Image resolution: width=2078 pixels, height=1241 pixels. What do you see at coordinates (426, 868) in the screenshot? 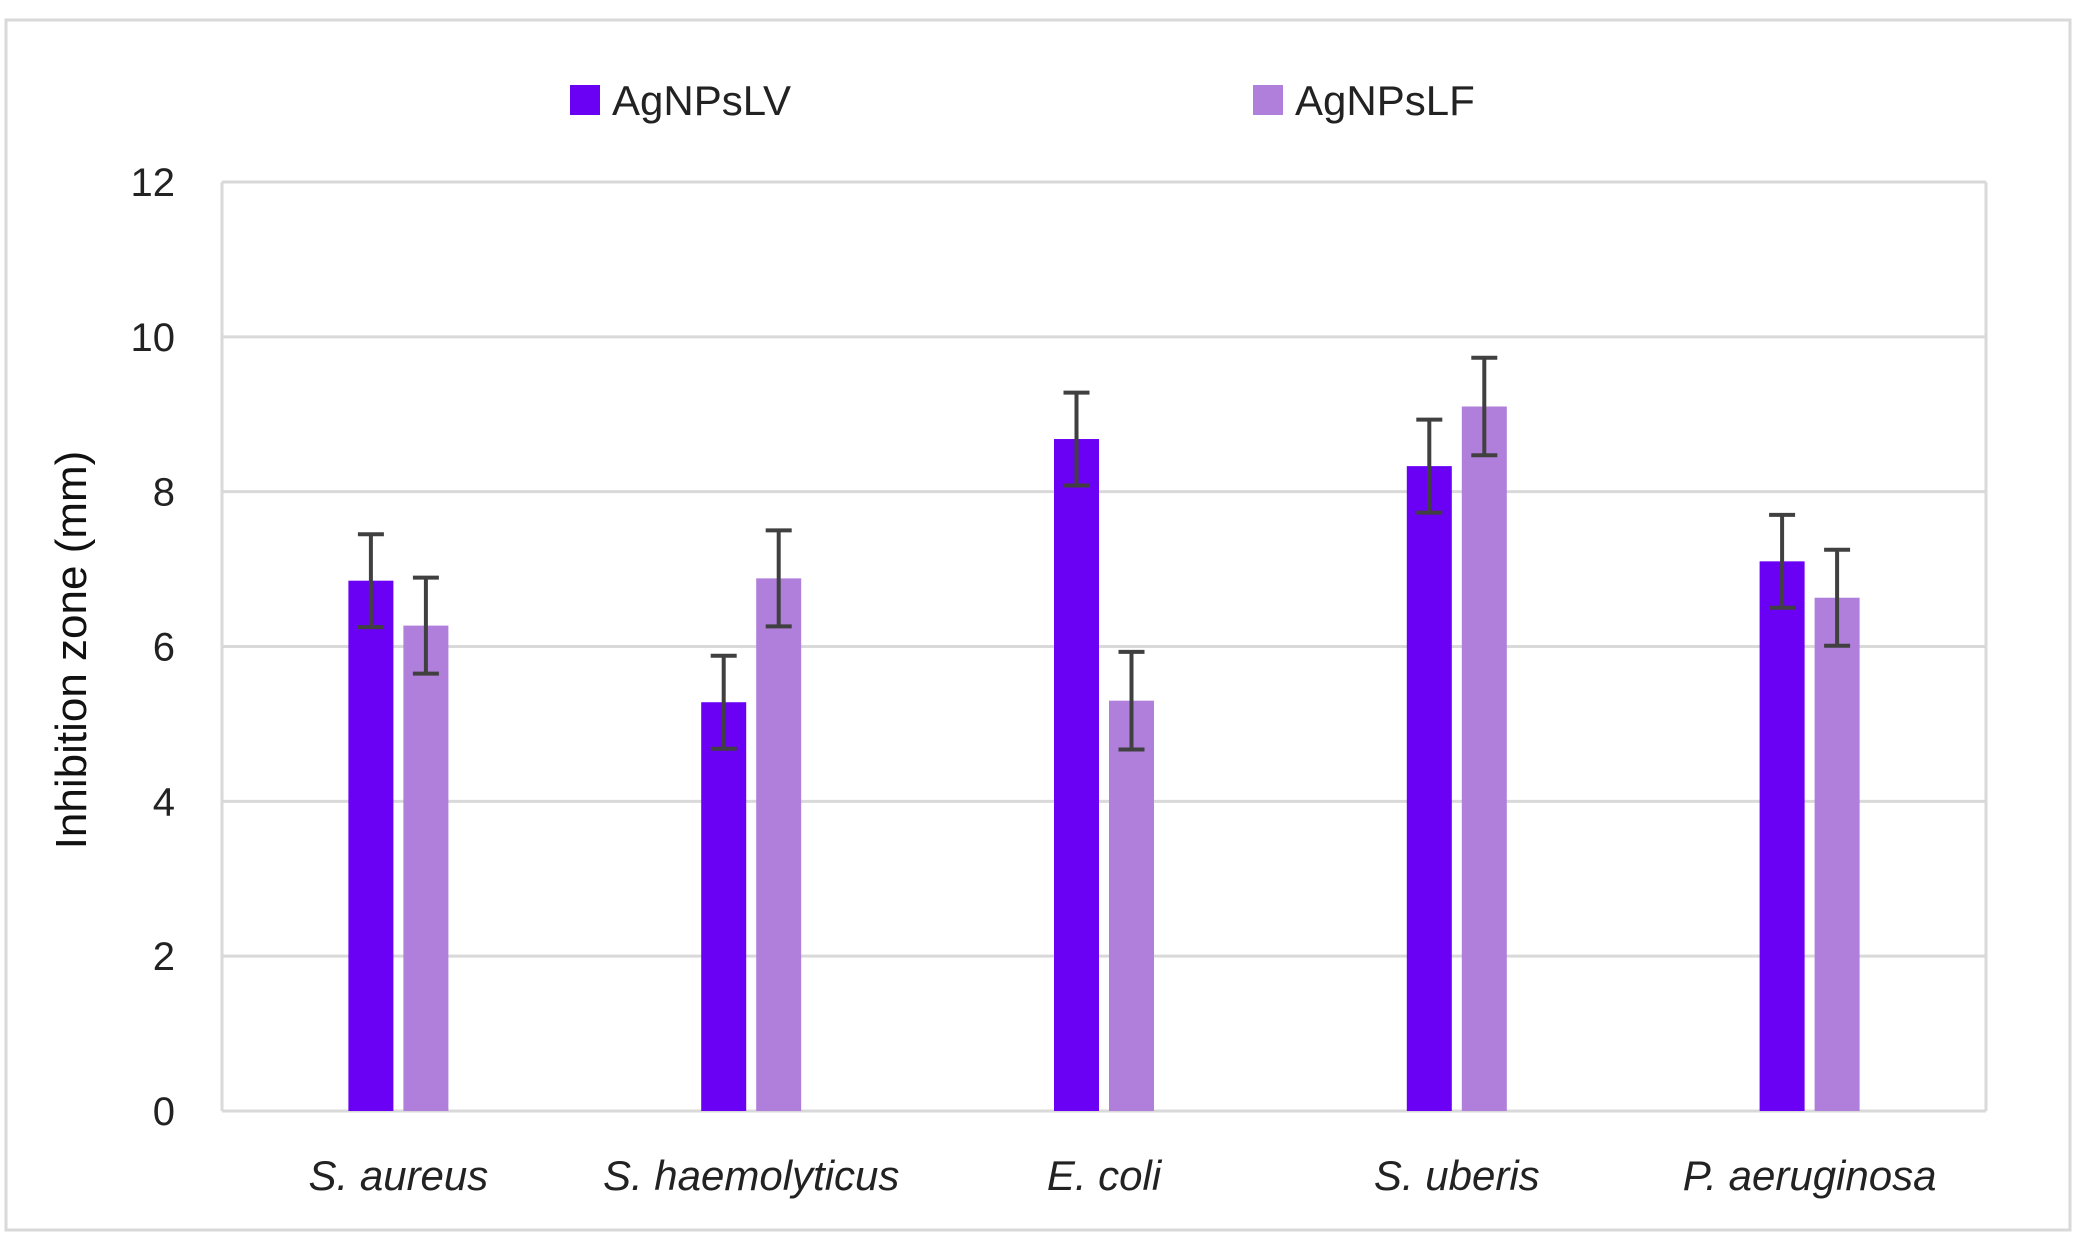
I see `bar-agnpslf-s-aureus` at bounding box center [426, 868].